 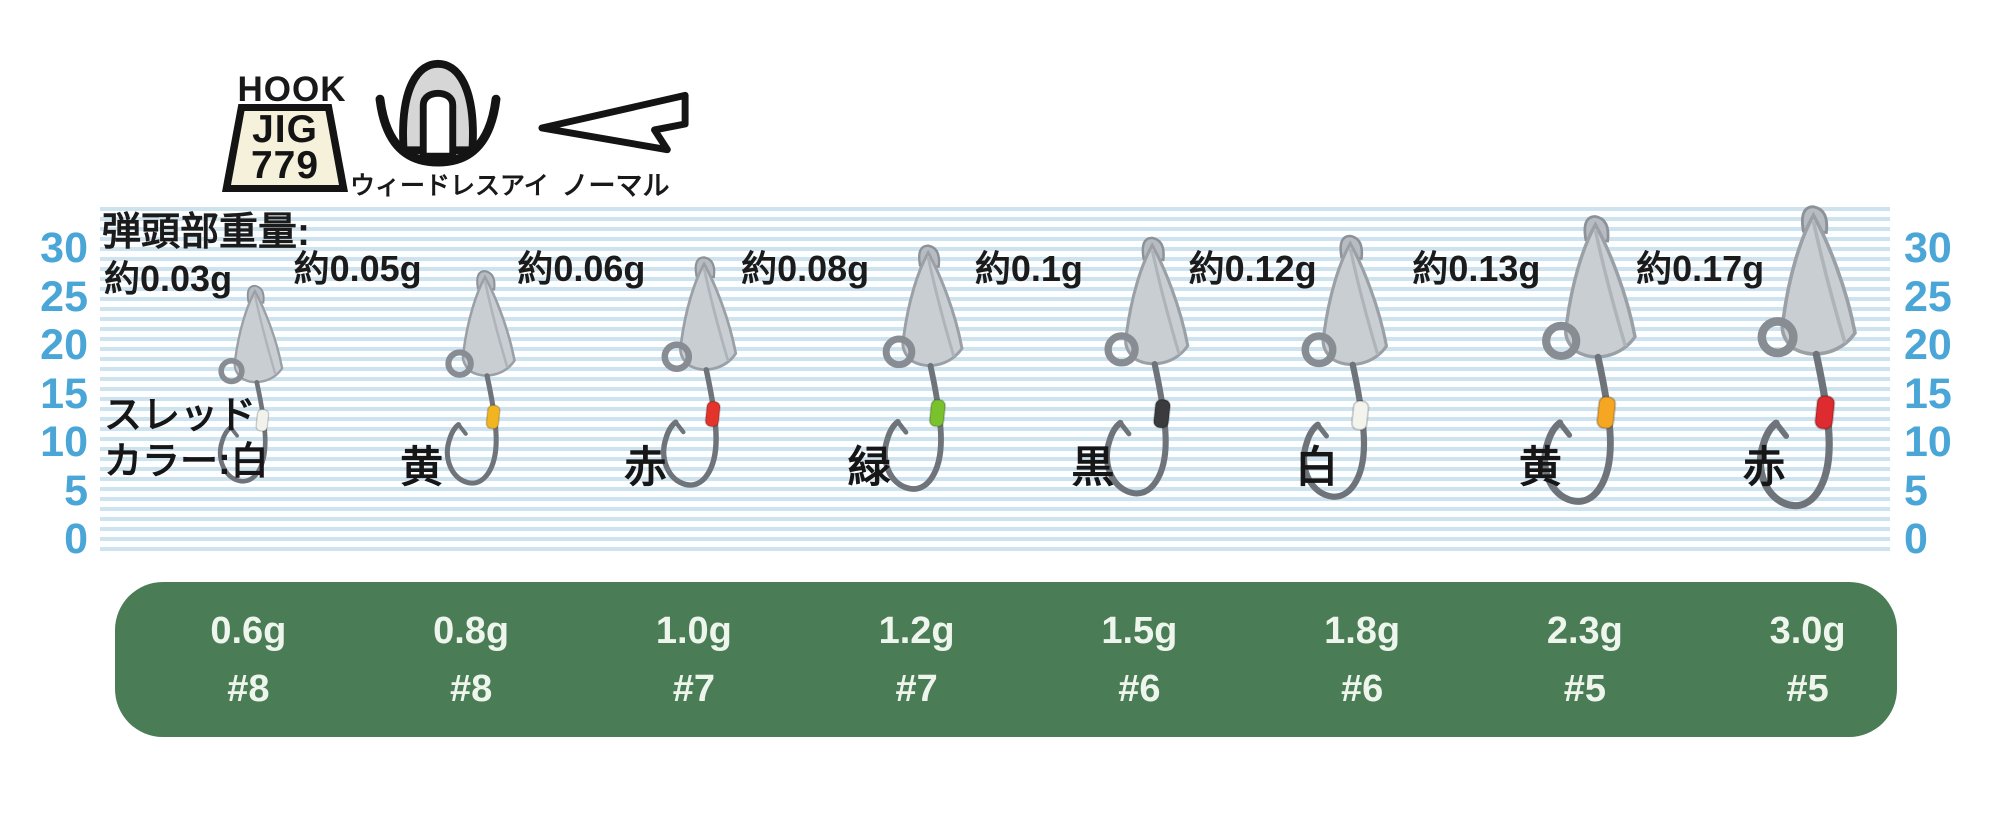 I want to click on normal-arrow-icon, so click(x=613, y=122).